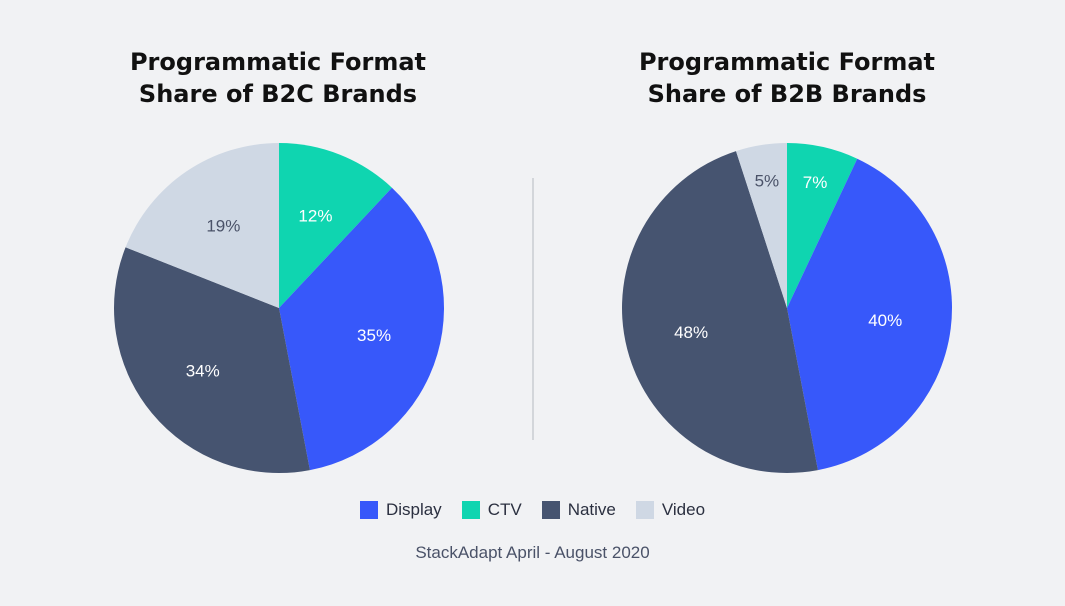  Describe the element at coordinates (550, 510) in the screenshot. I see `legend-swatch-native` at that location.